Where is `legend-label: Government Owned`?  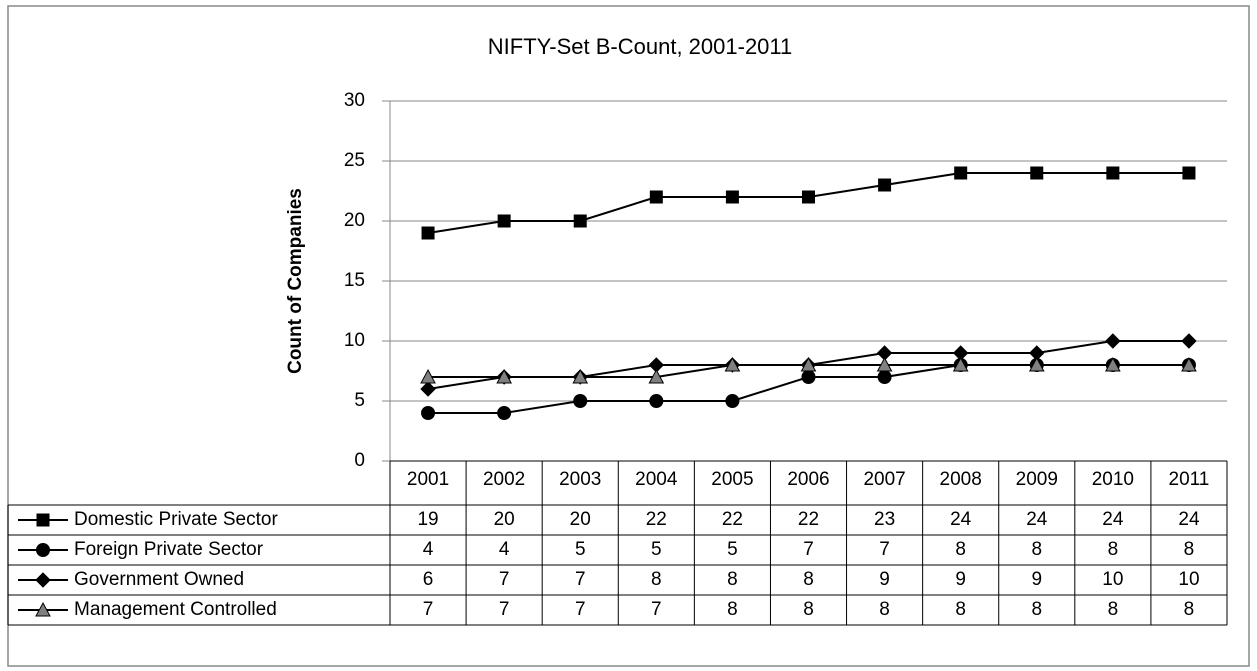
legend-label: Government Owned is located at coordinates (159, 579).